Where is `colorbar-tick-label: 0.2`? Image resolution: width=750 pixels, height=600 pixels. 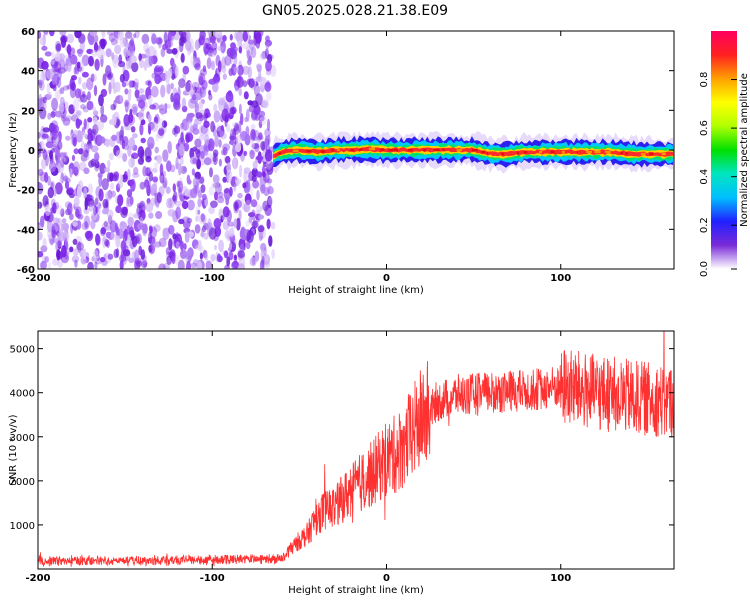
colorbar-tick-label: 0.2 is located at coordinates (704, 225).